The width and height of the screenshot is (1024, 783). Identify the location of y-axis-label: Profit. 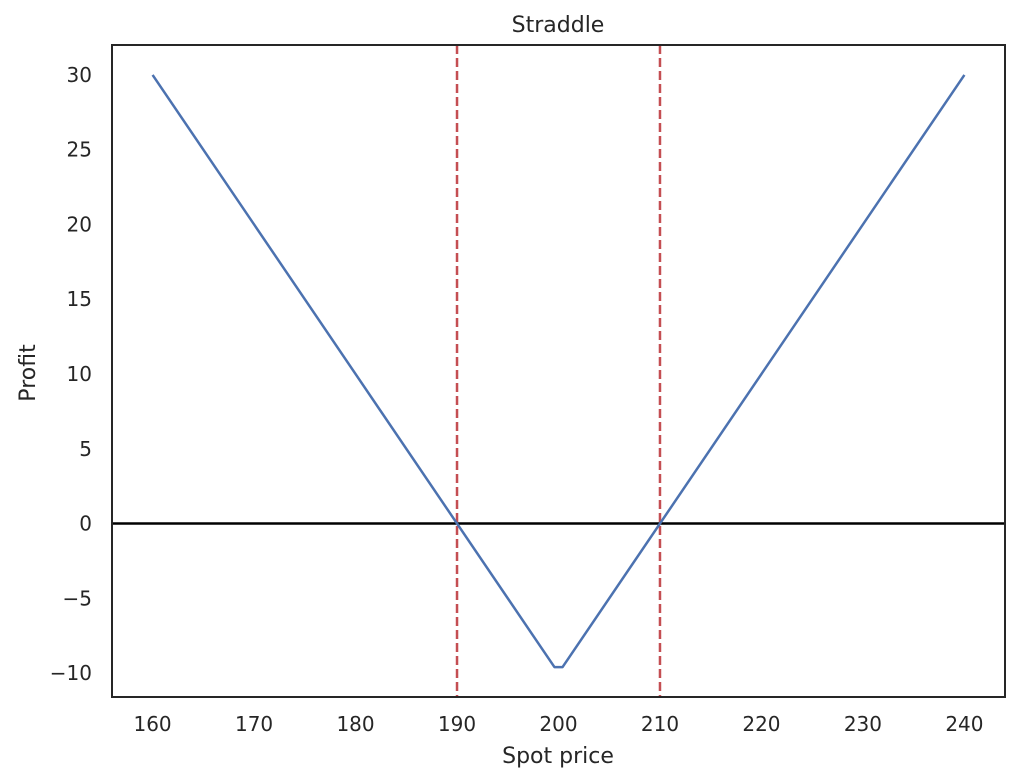
(28, 373).